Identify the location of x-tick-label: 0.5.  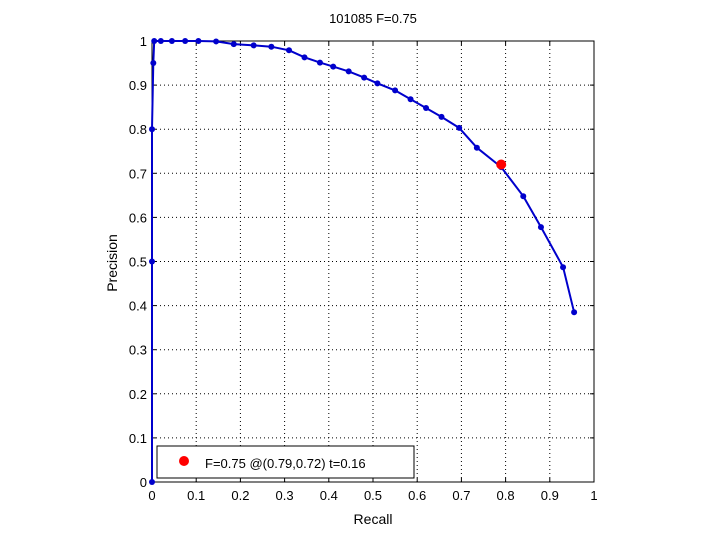
(373, 495).